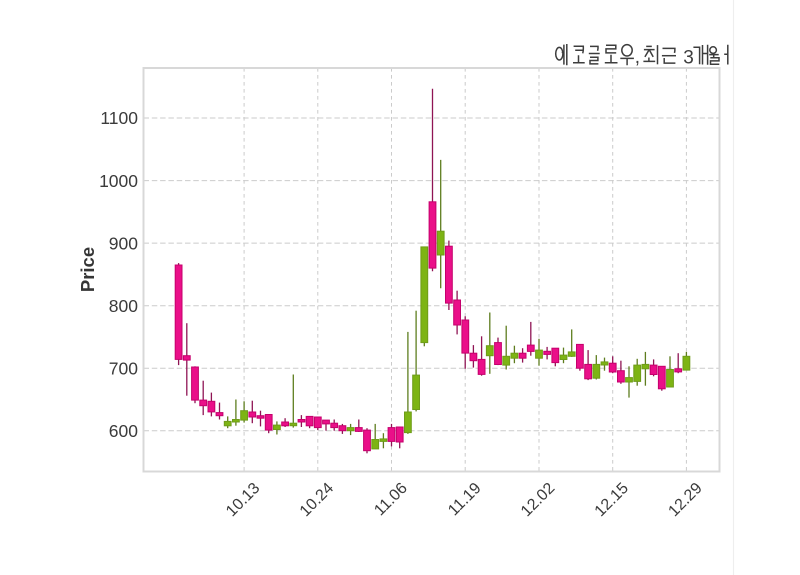  Describe the element at coordinates (119, 118) in the screenshot. I see `svg-text: 1100` at that location.